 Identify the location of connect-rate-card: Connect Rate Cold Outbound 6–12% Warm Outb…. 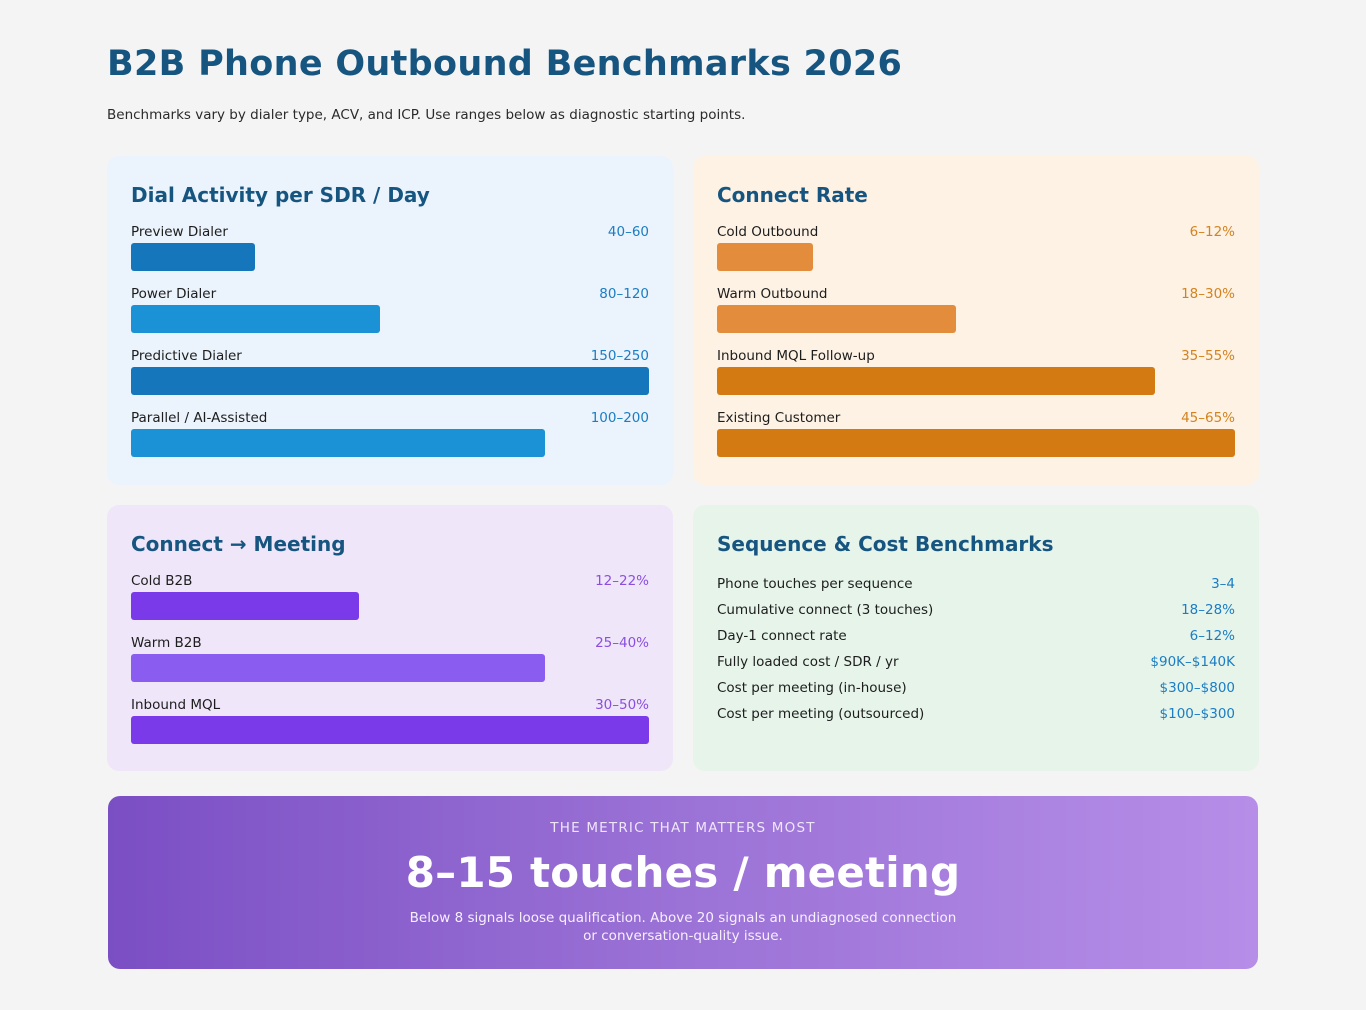
(976, 320).